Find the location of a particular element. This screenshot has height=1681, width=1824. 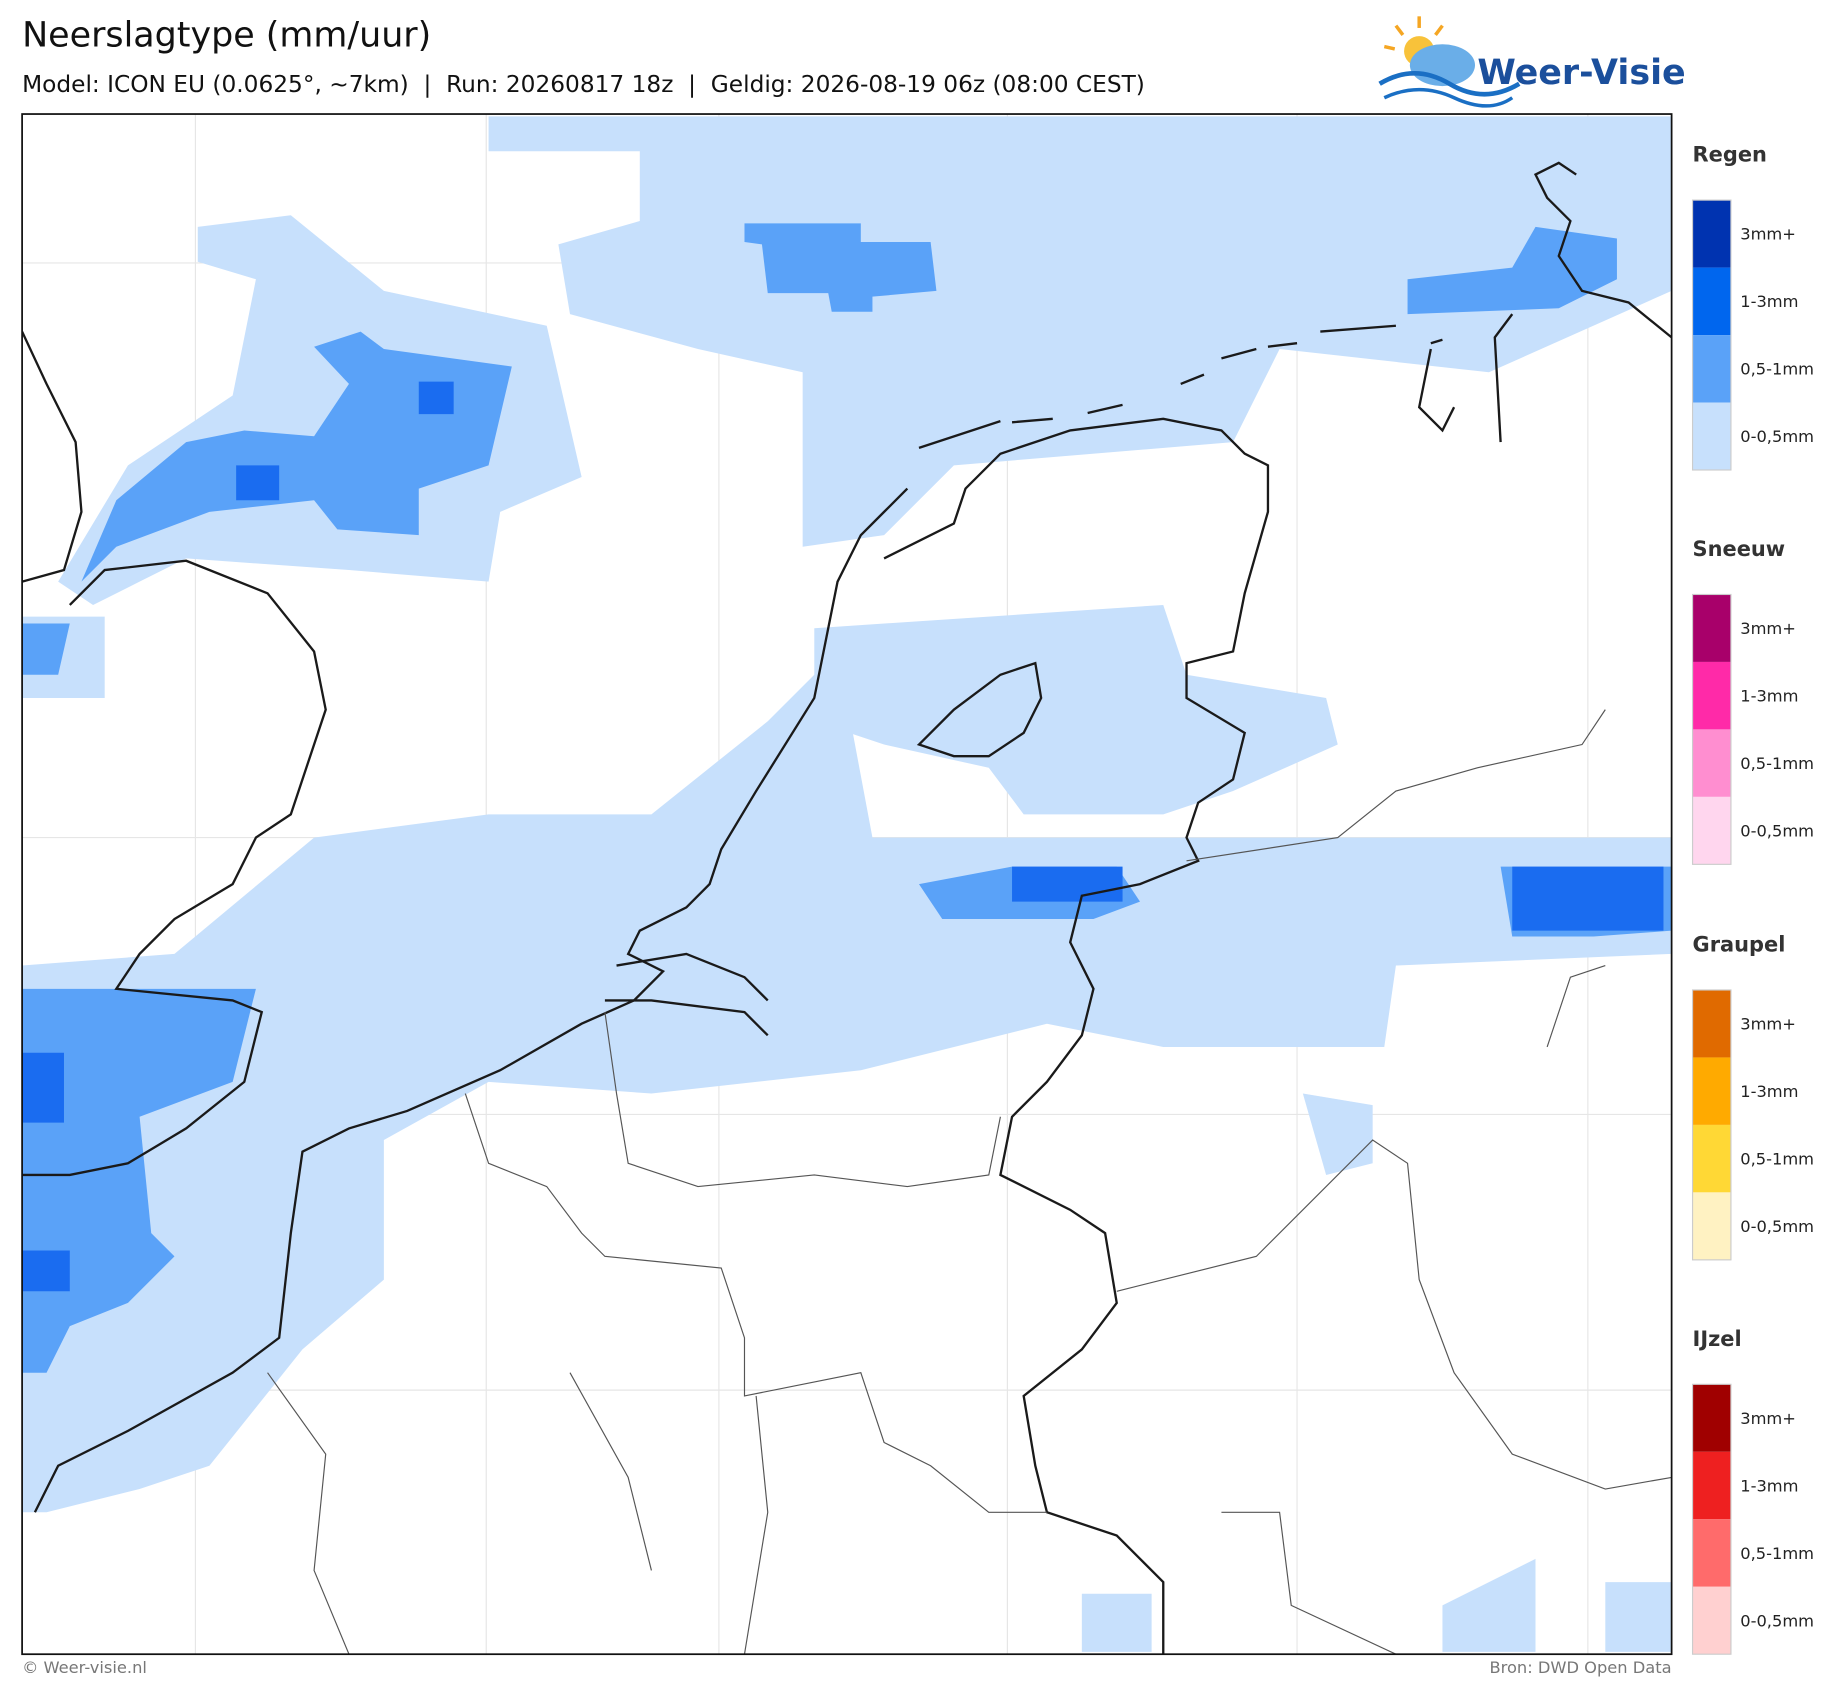

legend-title: IJzel is located at coordinates (1717, 1339).